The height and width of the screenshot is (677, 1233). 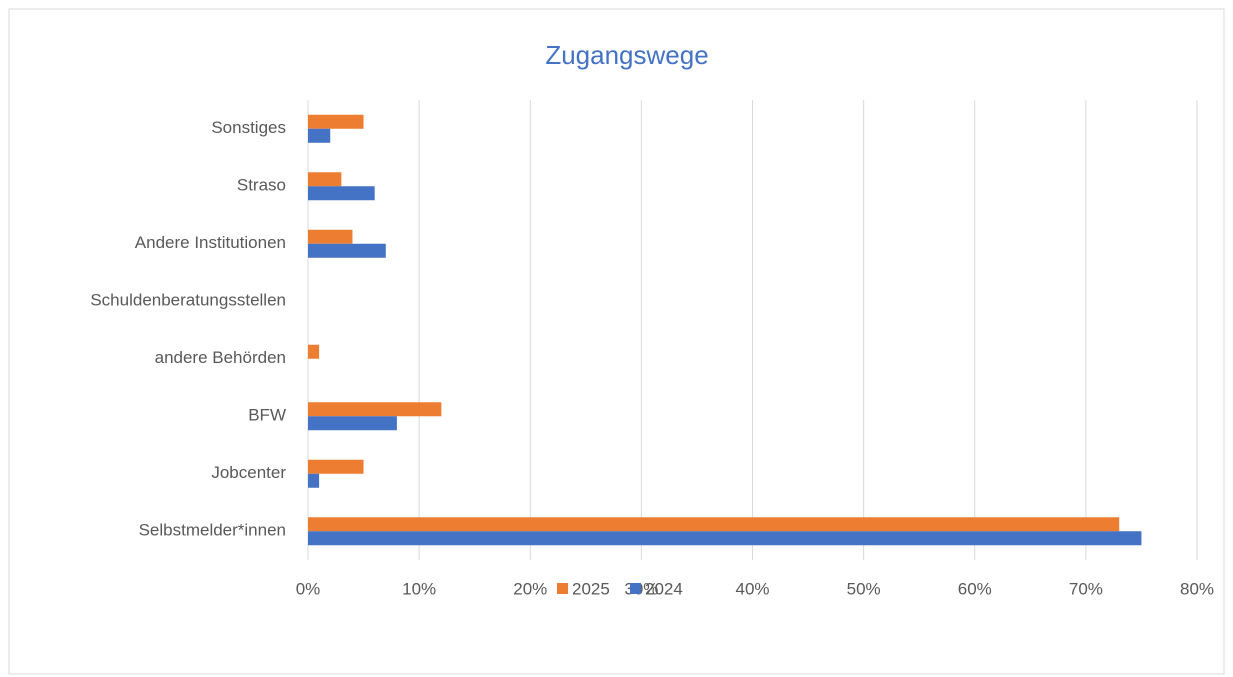 What do you see at coordinates (210, 242) in the screenshot?
I see `y-tick-label: Andere Institutionen` at bounding box center [210, 242].